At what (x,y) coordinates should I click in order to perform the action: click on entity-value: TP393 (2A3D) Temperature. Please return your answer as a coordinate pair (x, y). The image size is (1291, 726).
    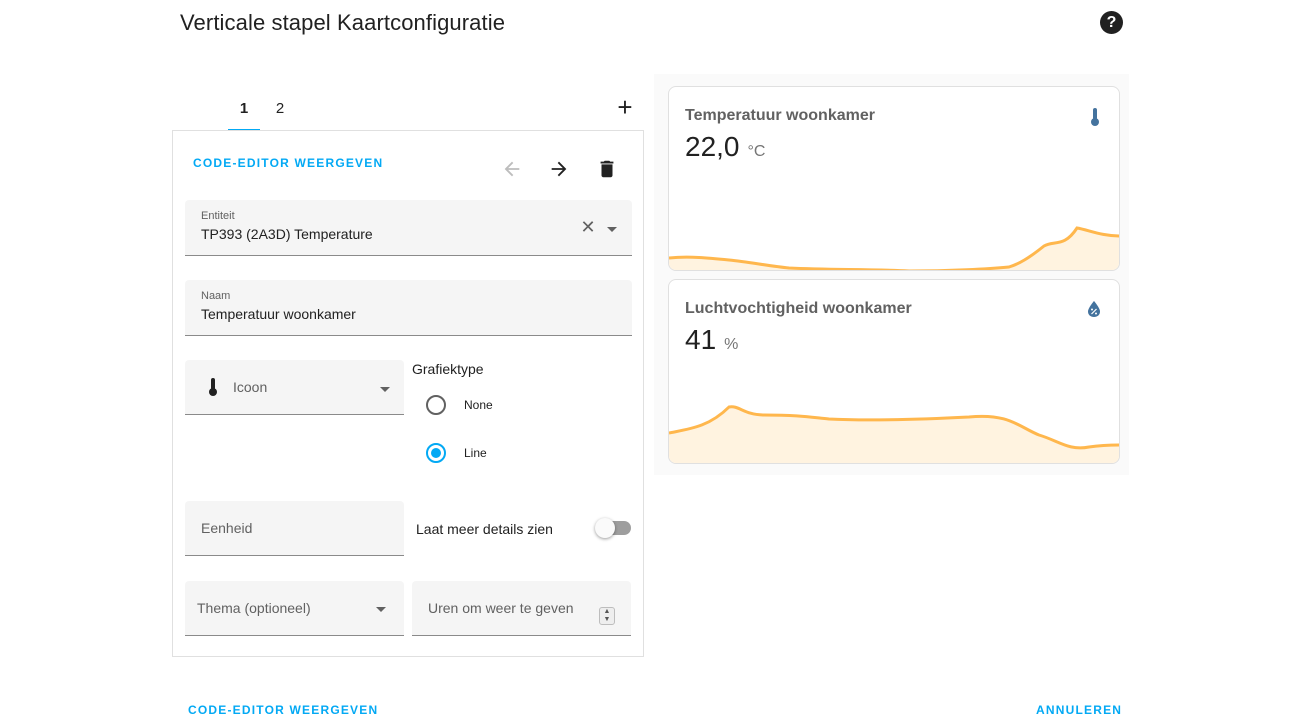
    Looking at the image, I should click on (287, 234).